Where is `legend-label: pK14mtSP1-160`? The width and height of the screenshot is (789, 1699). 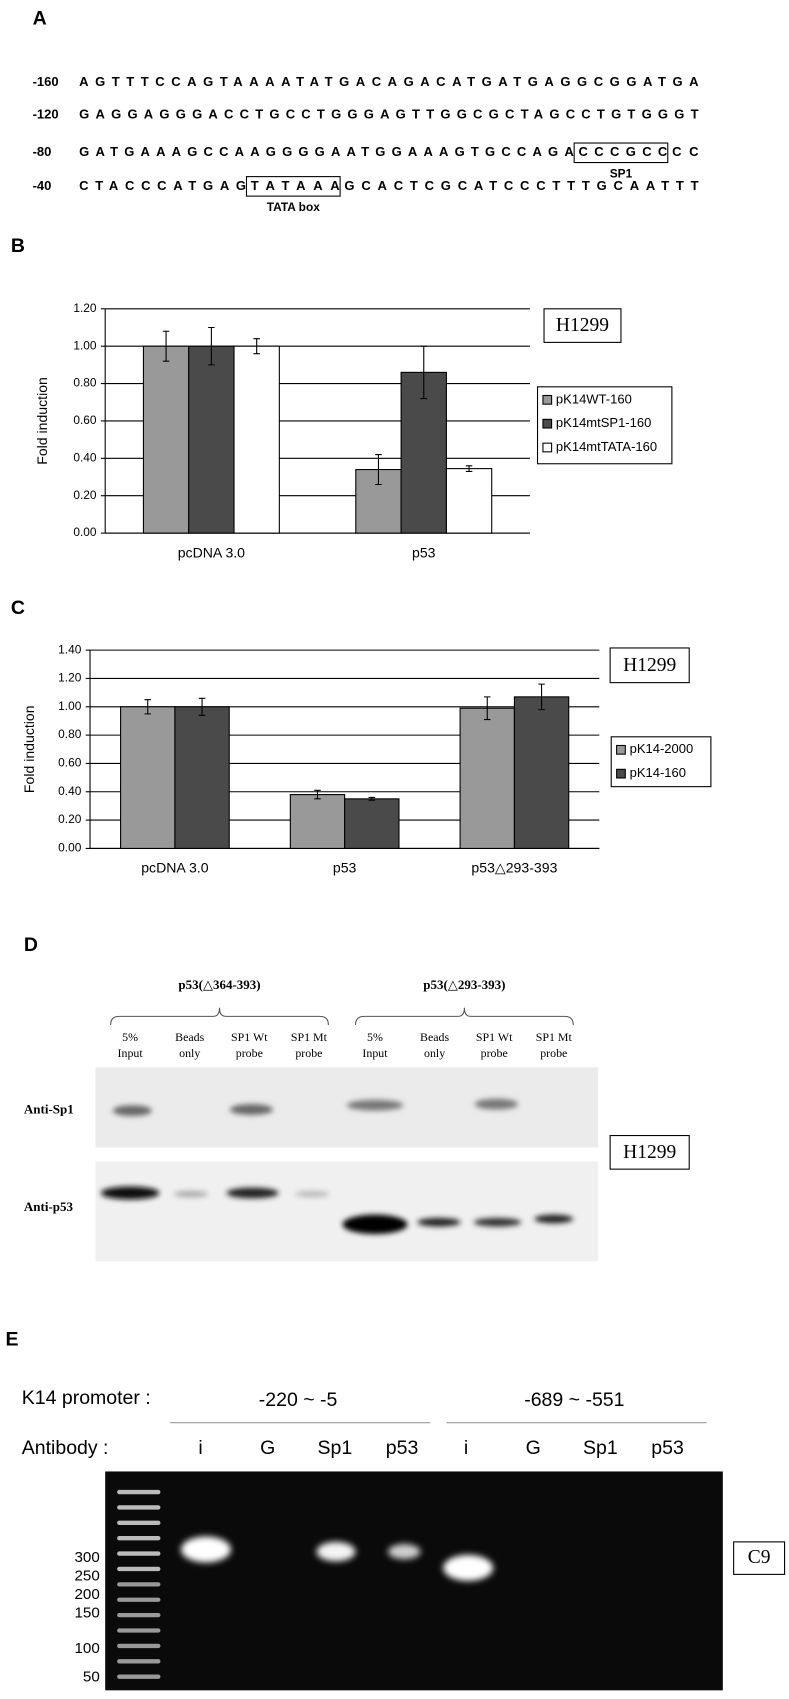
legend-label: pK14mtSP1-160 is located at coordinates (603, 422).